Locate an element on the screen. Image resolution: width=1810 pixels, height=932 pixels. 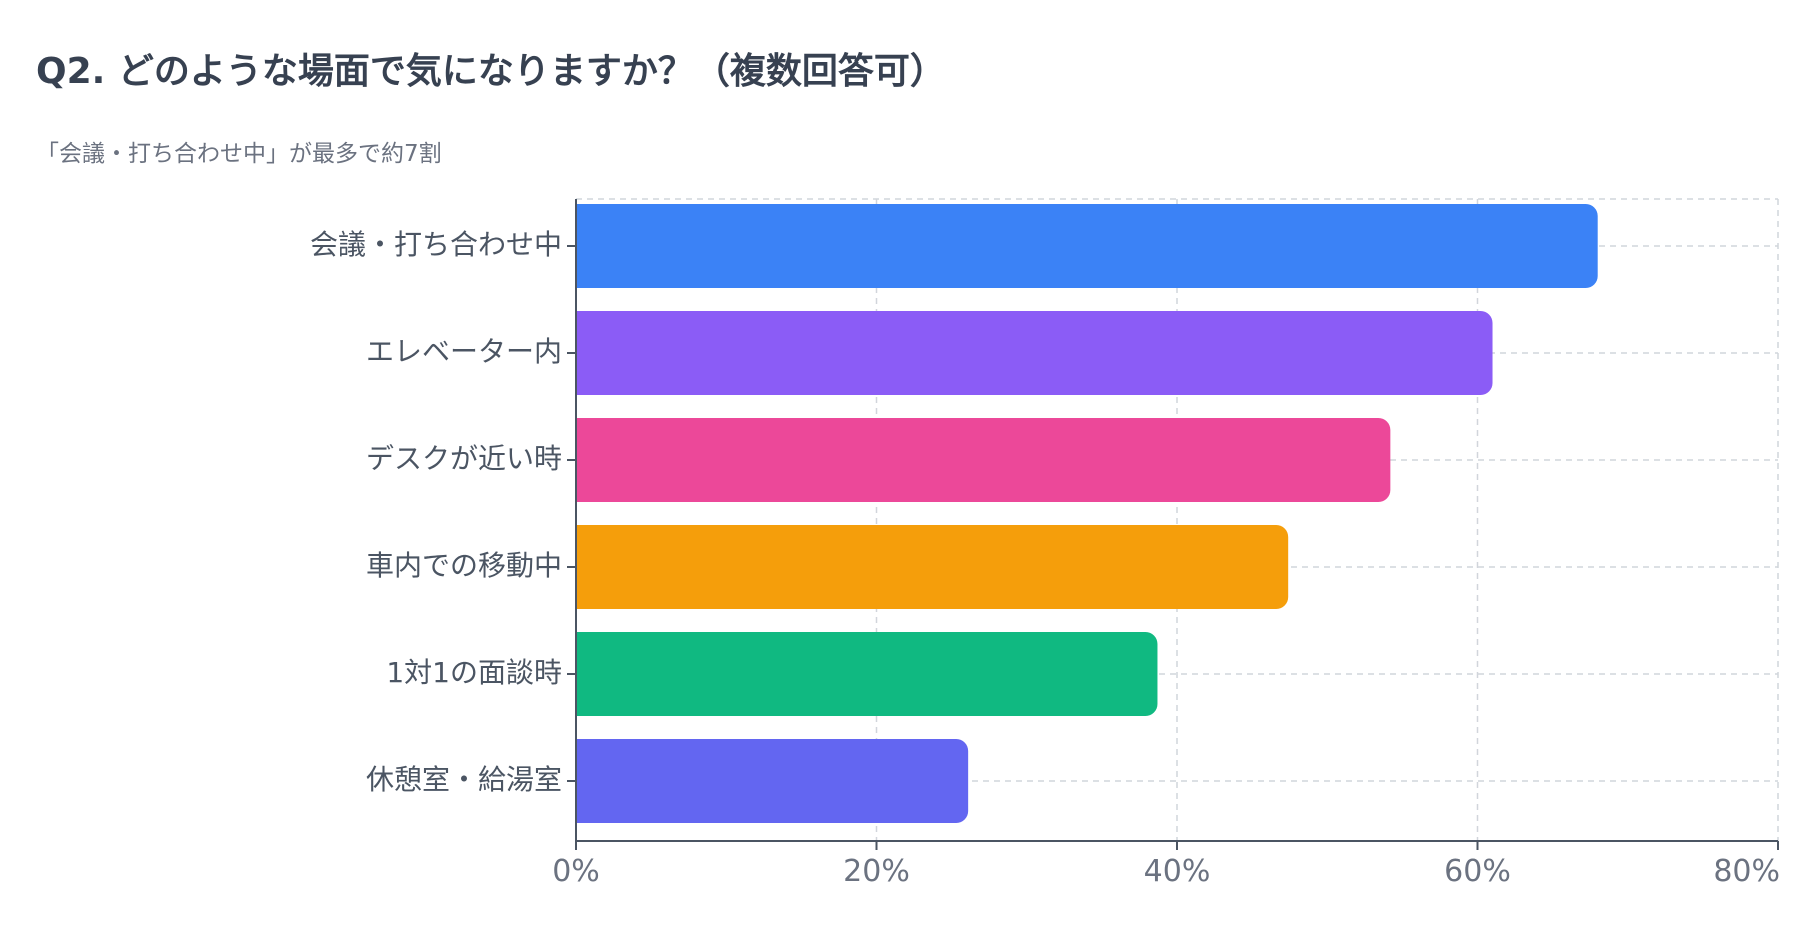
category-label: 1対1の面談時 is located at coordinates (474, 672).